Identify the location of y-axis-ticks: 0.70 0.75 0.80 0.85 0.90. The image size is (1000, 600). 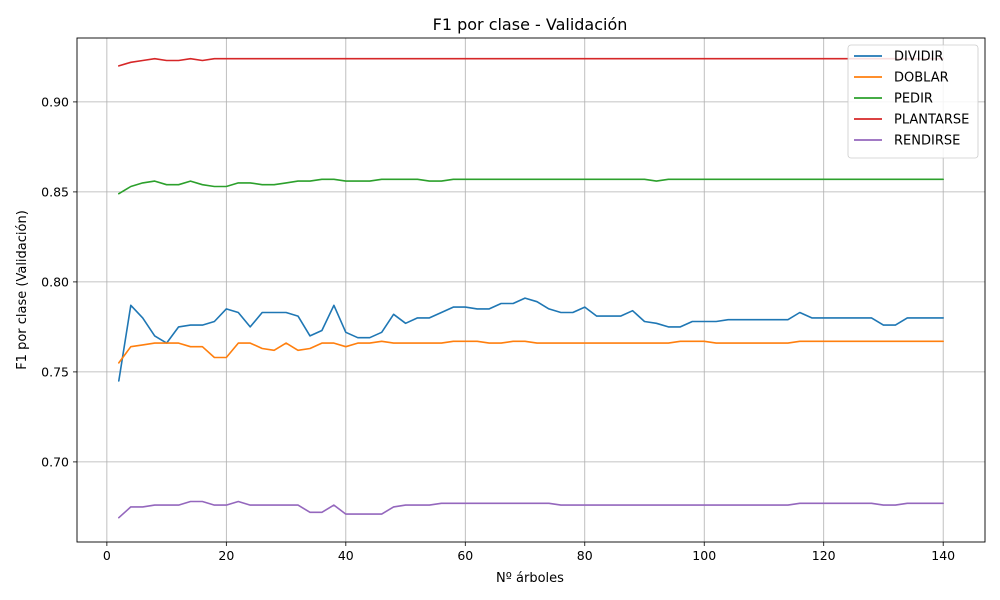
(59, 281).